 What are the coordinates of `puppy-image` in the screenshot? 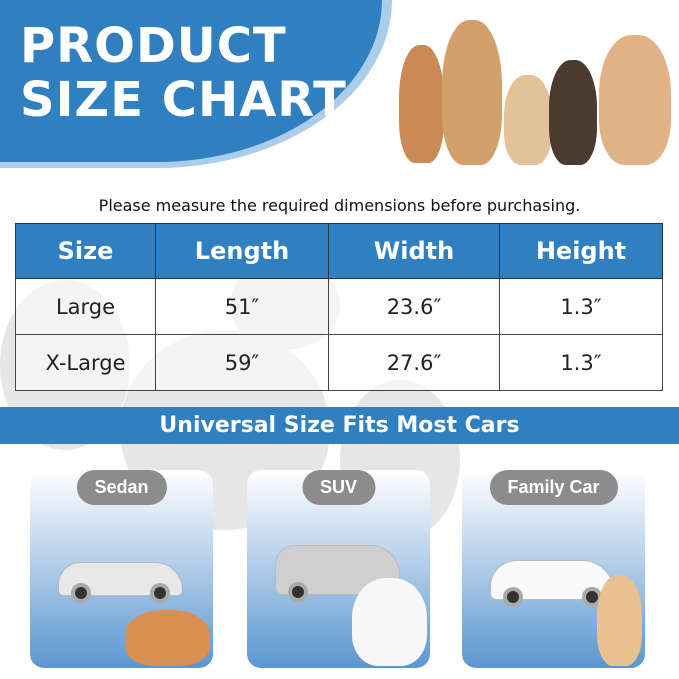 It's located at (619, 620).